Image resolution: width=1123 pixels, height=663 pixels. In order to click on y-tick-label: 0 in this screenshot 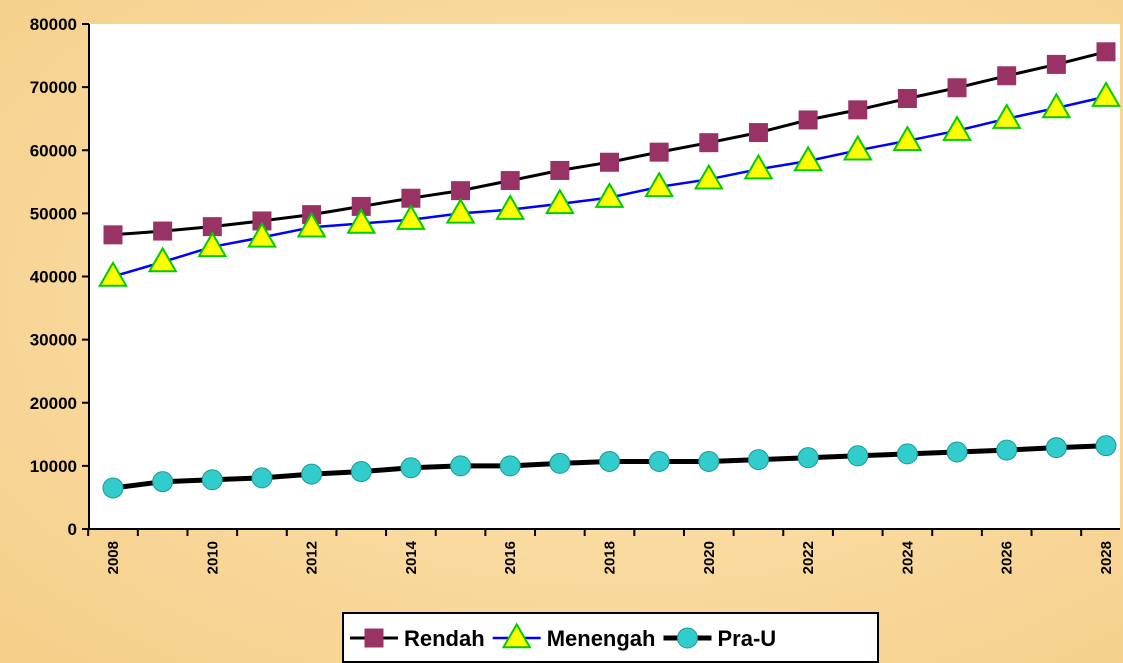, I will do `click(72, 529)`.